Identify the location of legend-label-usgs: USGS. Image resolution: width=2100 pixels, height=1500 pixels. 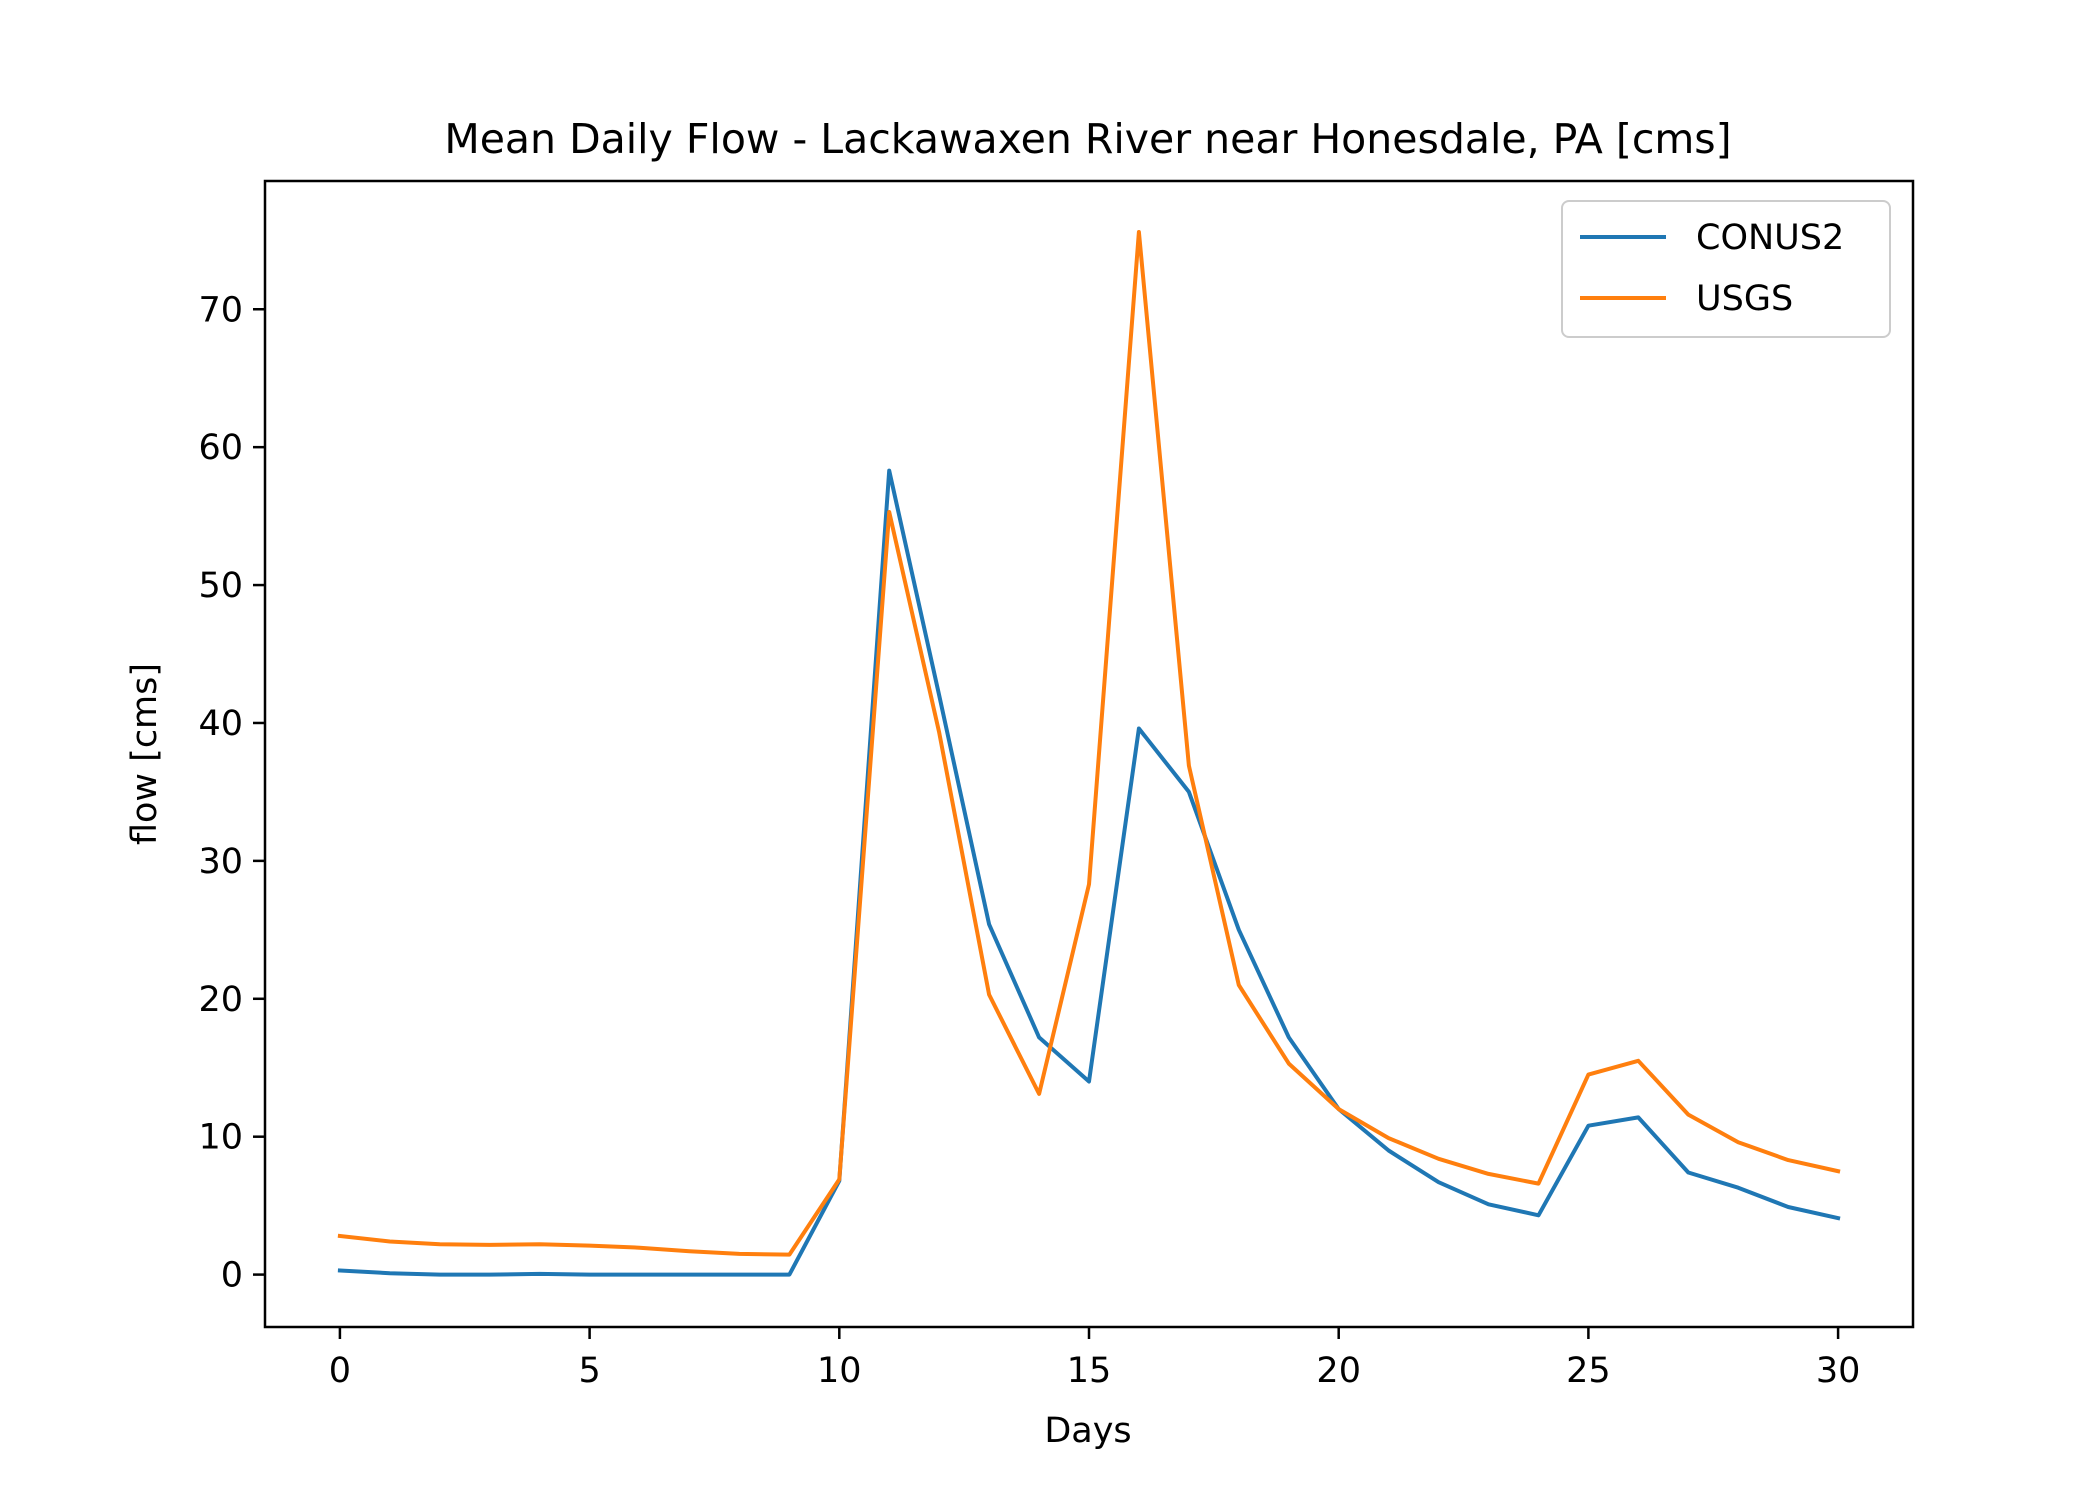
(1744, 299).